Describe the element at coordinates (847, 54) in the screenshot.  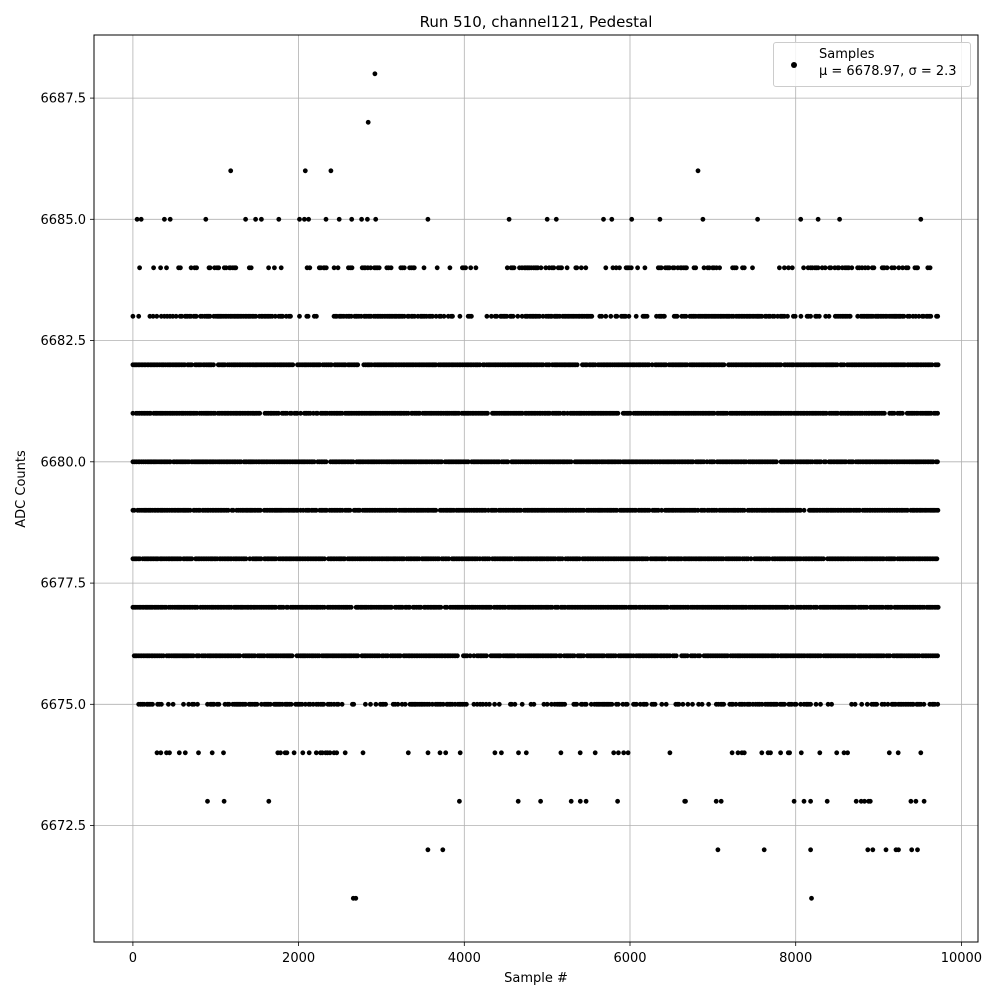
I see `legend-label: Samples` at that location.